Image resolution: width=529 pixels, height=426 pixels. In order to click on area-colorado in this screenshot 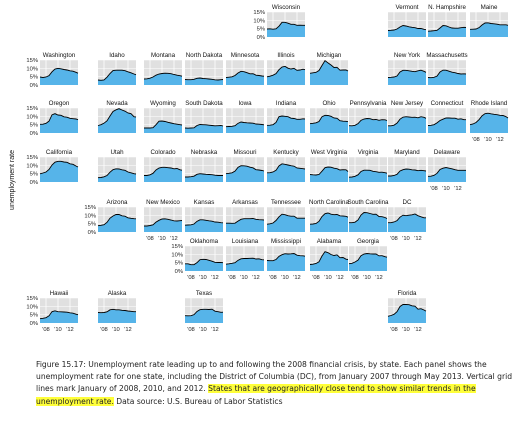, I will do `click(163, 174)`.